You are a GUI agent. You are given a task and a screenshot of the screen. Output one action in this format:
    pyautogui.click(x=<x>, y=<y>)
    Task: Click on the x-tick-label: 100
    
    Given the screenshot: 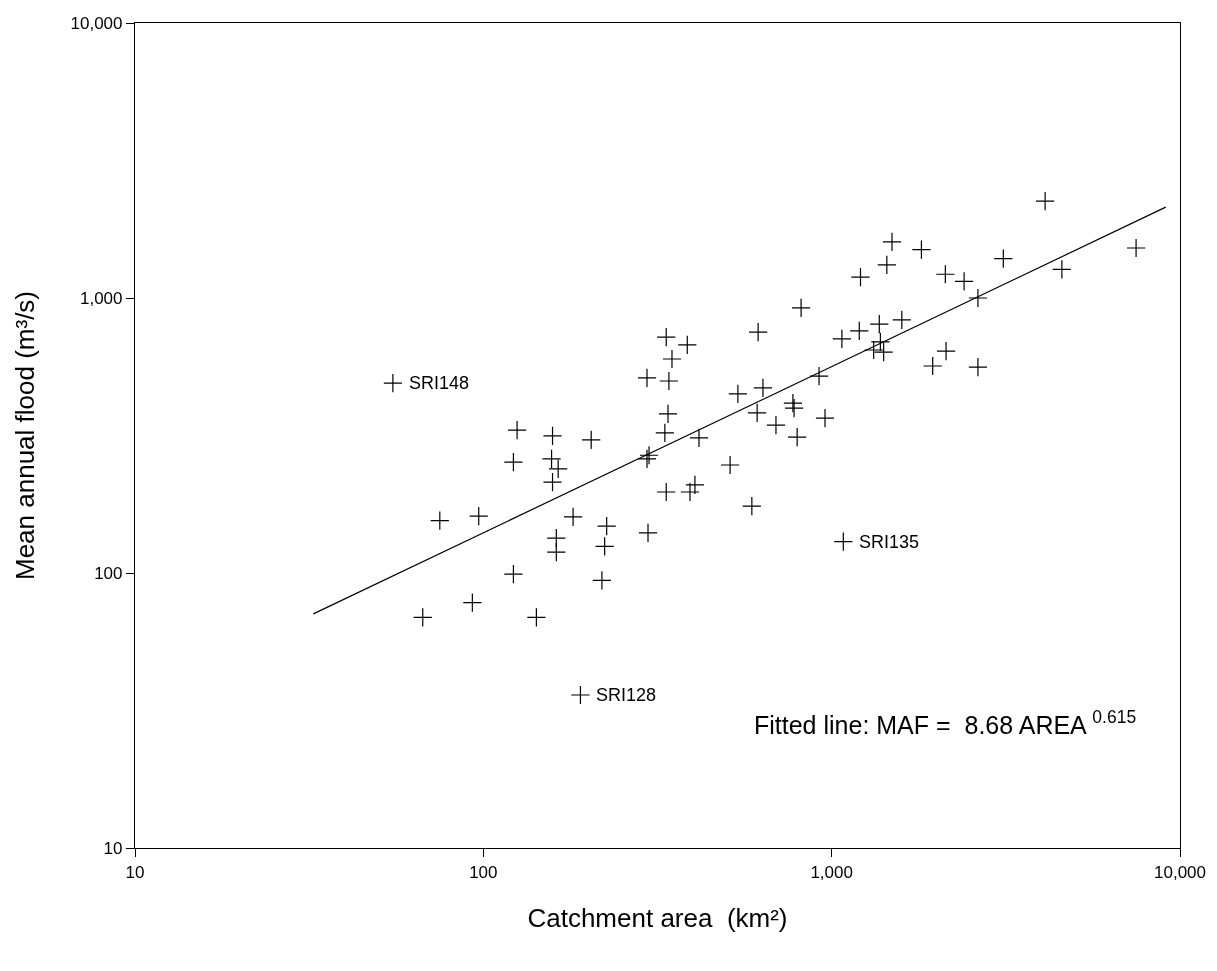 What is the action you would take?
    pyautogui.click(x=483, y=872)
    